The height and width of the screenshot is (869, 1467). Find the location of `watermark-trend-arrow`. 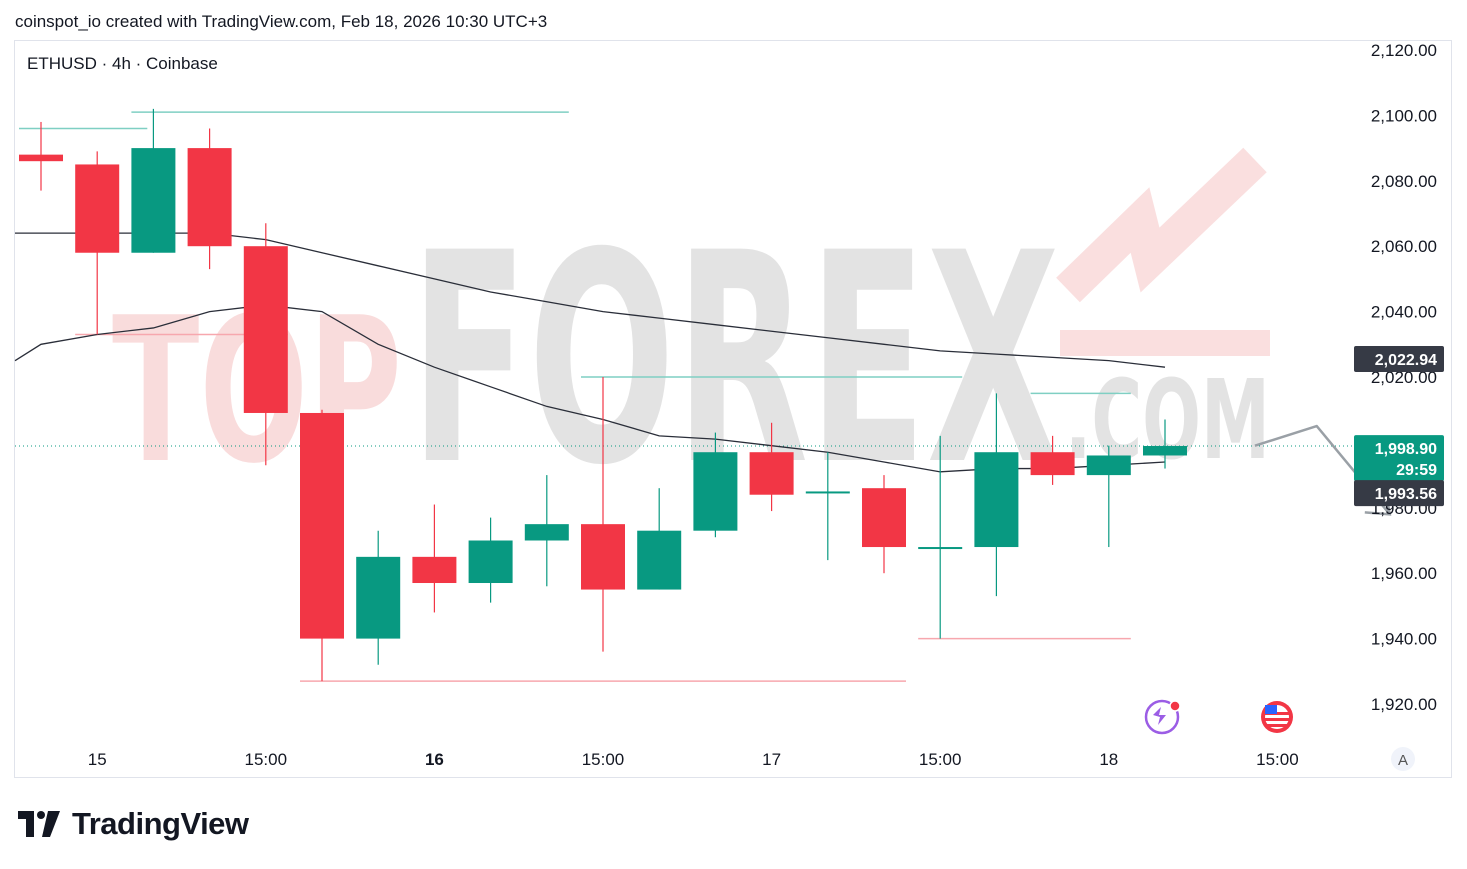

watermark-trend-arrow is located at coordinates (1161, 225).